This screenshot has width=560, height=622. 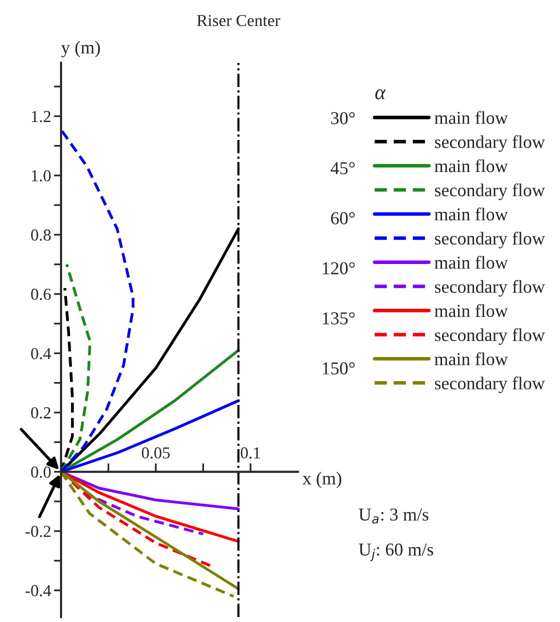 I want to click on text: 135°, so click(x=338, y=318).